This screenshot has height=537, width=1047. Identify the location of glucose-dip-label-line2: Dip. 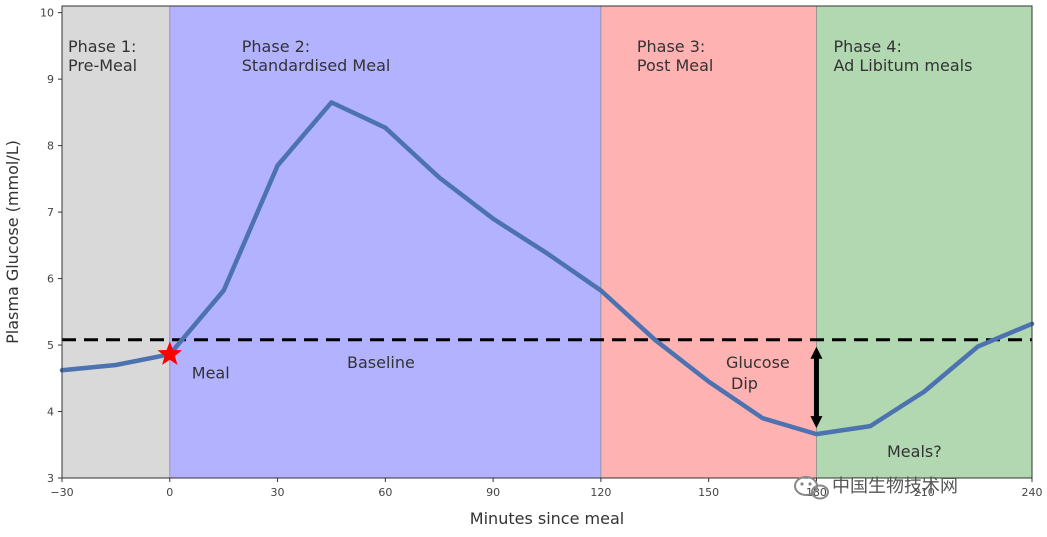
(744, 383).